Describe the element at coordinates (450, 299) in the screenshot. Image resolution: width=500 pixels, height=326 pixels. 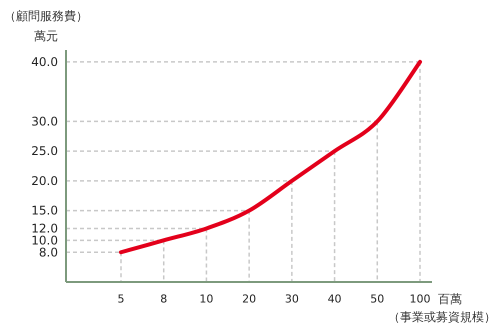
I see `x-axis-title: 百萬` at that location.